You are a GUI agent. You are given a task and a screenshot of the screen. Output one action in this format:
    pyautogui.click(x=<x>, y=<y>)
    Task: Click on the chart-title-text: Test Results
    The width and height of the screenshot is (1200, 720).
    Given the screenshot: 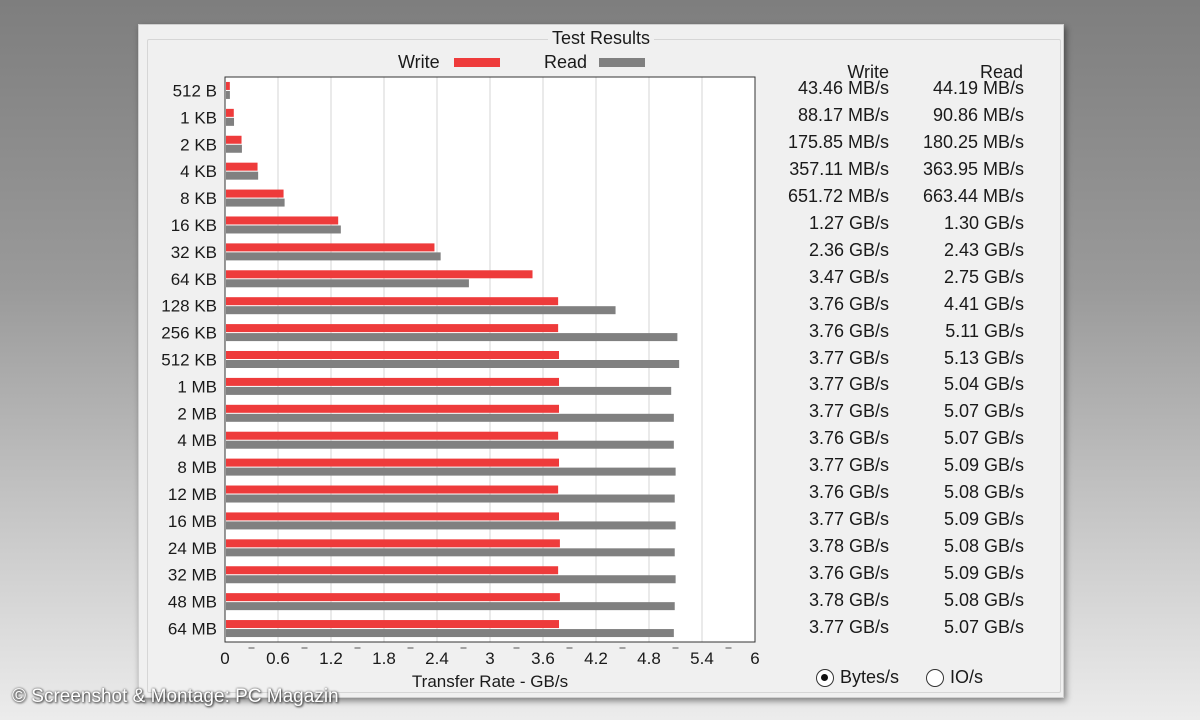 What is the action you would take?
    pyautogui.click(x=601, y=38)
    